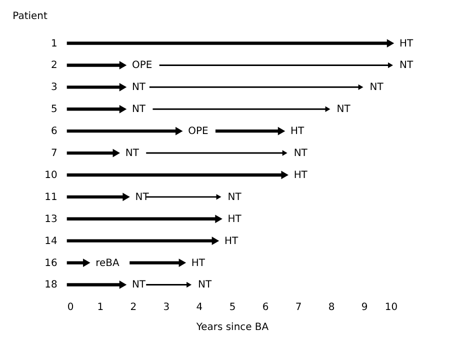 This screenshot has width=454, height=363. I want to click on y-tick-label: 16, so click(51, 263).